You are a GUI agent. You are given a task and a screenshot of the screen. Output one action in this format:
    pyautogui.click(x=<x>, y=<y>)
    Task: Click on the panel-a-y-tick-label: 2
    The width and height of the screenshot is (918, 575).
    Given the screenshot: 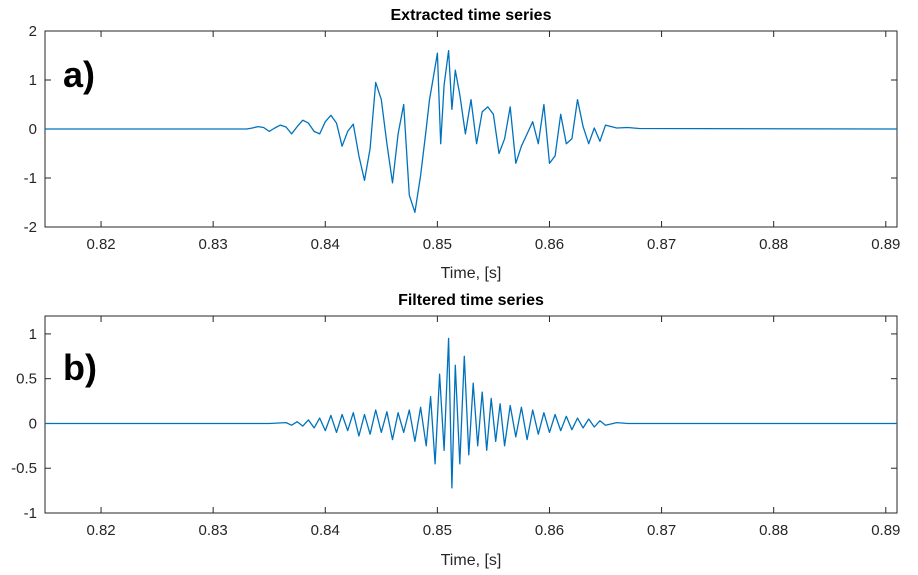 What is the action you would take?
    pyautogui.click(x=33, y=31)
    